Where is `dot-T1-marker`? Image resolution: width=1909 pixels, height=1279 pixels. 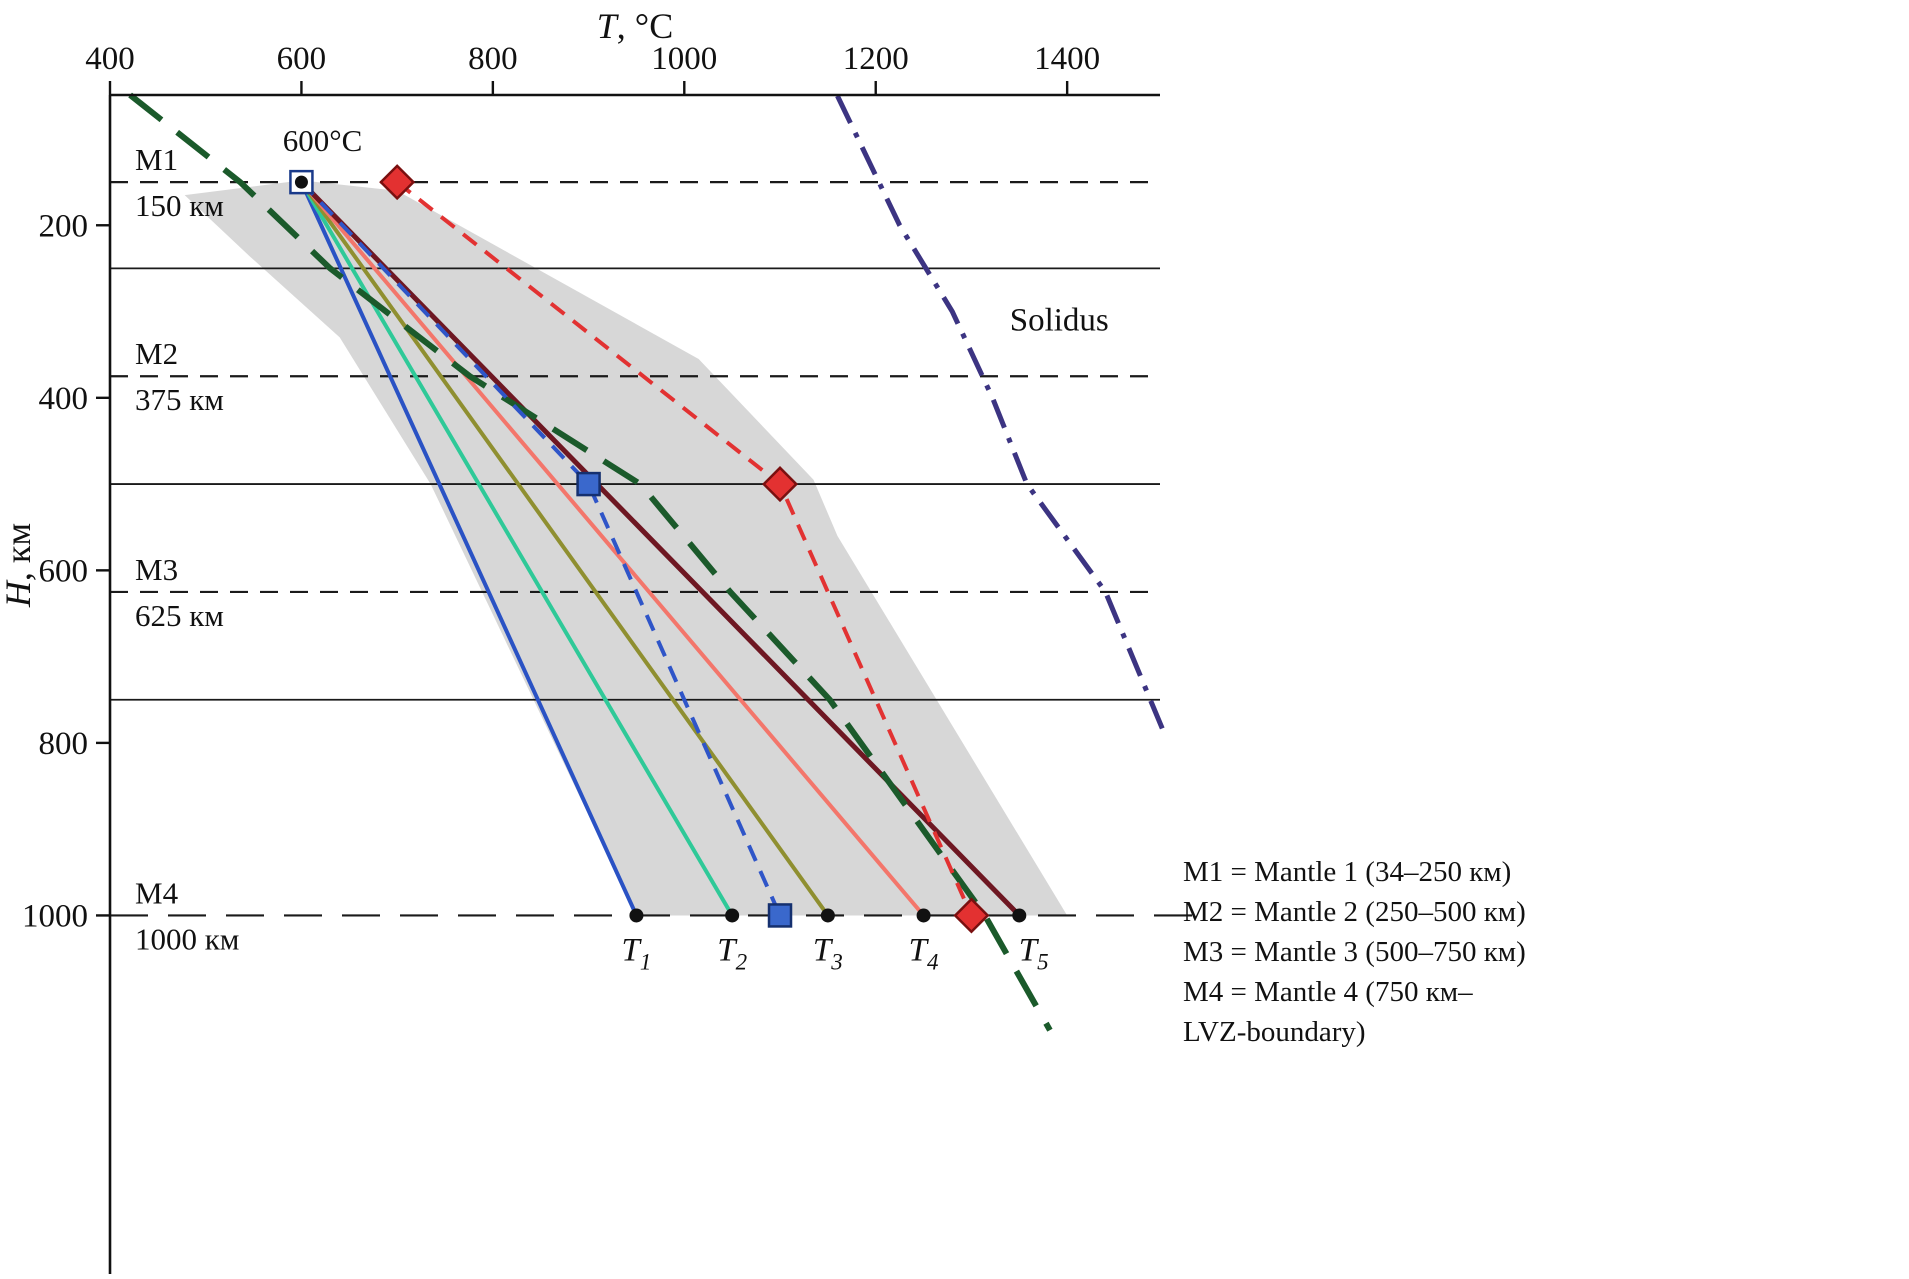
dot-T1-marker is located at coordinates (636, 915).